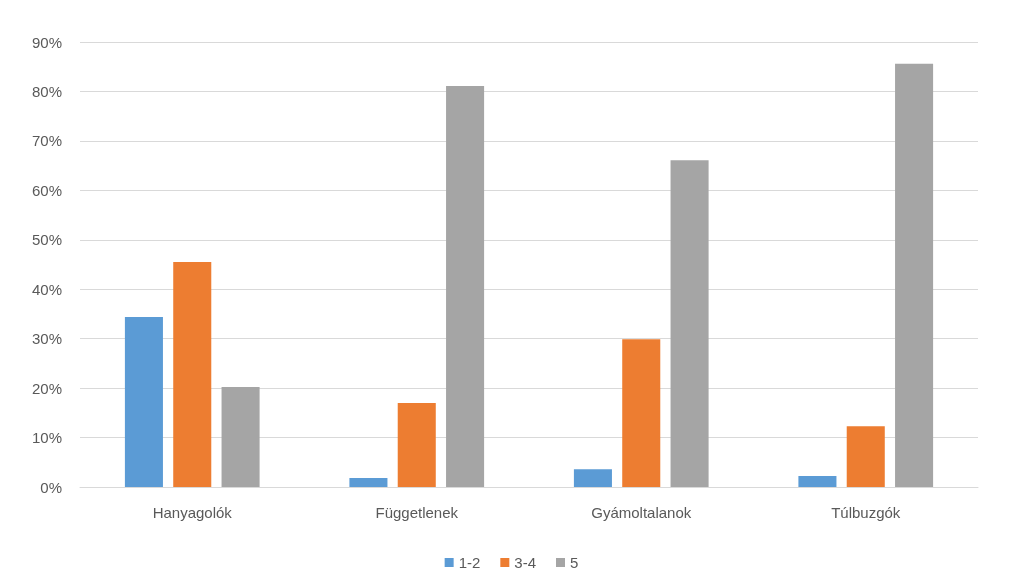 The width and height of the screenshot is (1023, 587). I want to click on x-tick-label: Gyámoltalanok, so click(641, 512).